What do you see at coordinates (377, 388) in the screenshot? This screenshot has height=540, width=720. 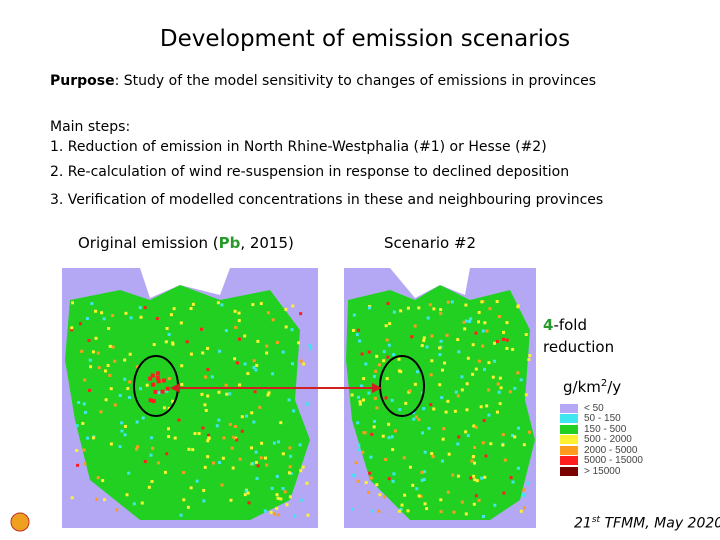 I see `arrow-head` at bounding box center [377, 388].